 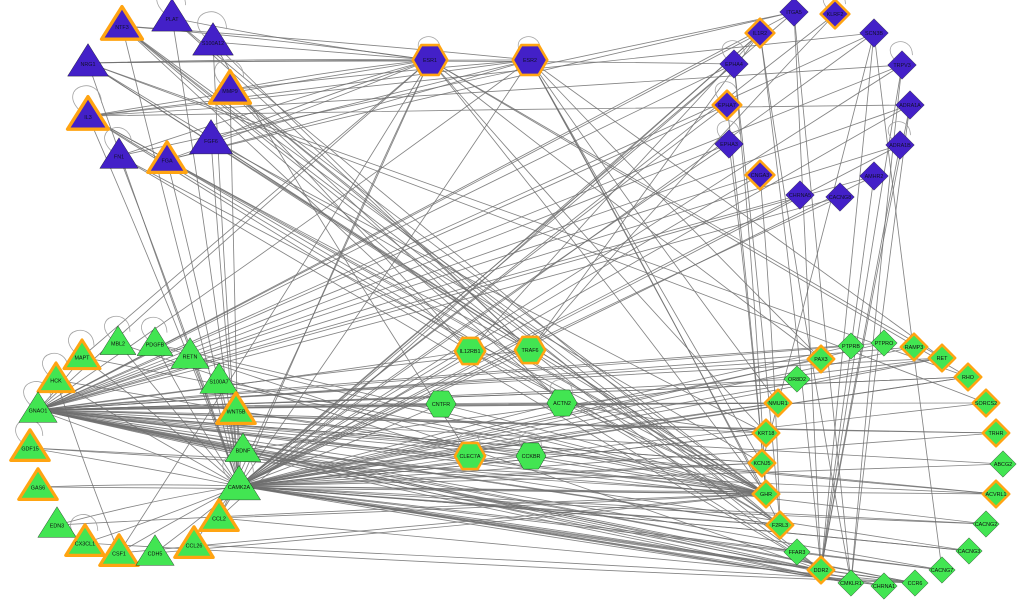 I want to click on graph-node-acvrl1: ACVRL1, so click(x=996, y=494).